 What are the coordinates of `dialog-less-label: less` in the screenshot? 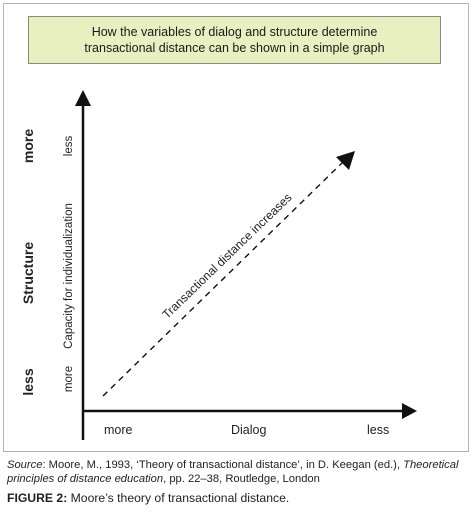 It's located at (378, 430).